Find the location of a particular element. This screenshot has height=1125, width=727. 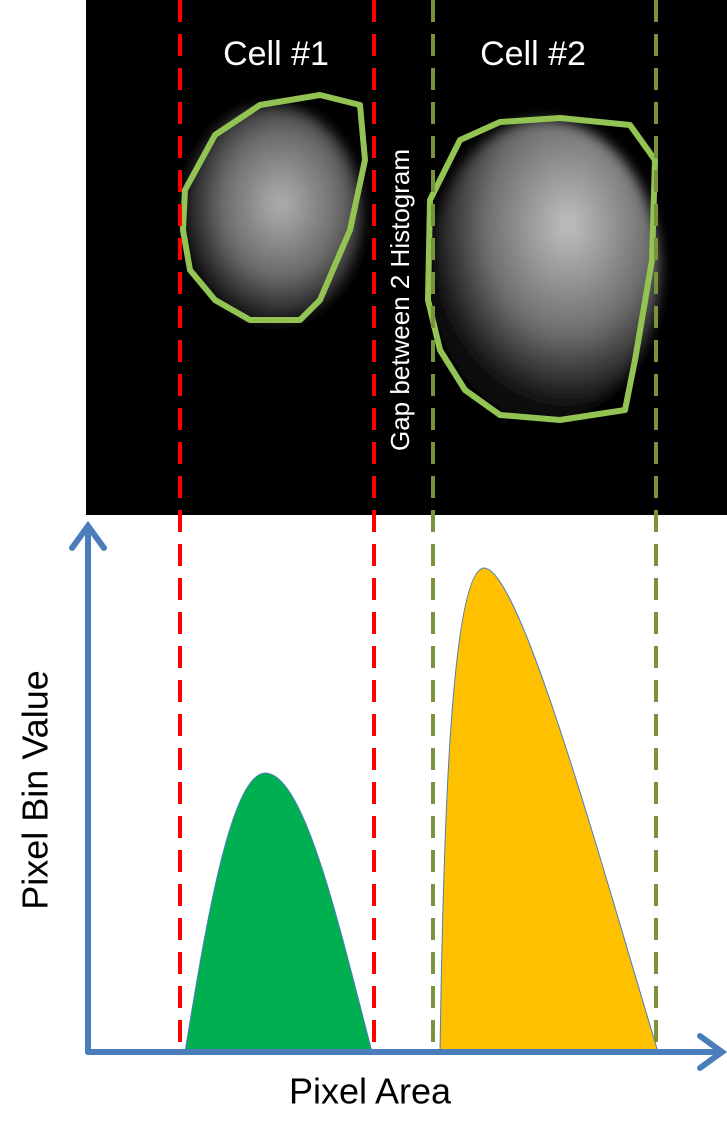

cell-label: Cell #1 is located at coordinates (276, 54).